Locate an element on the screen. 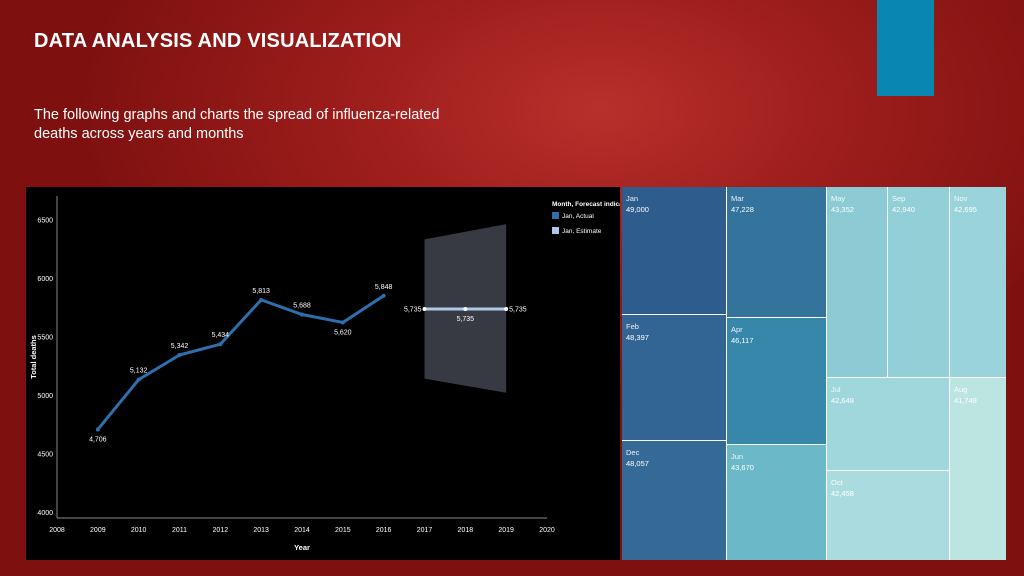 The width and height of the screenshot is (1024, 576). treemap-tile-label: Dec is located at coordinates (633, 452).